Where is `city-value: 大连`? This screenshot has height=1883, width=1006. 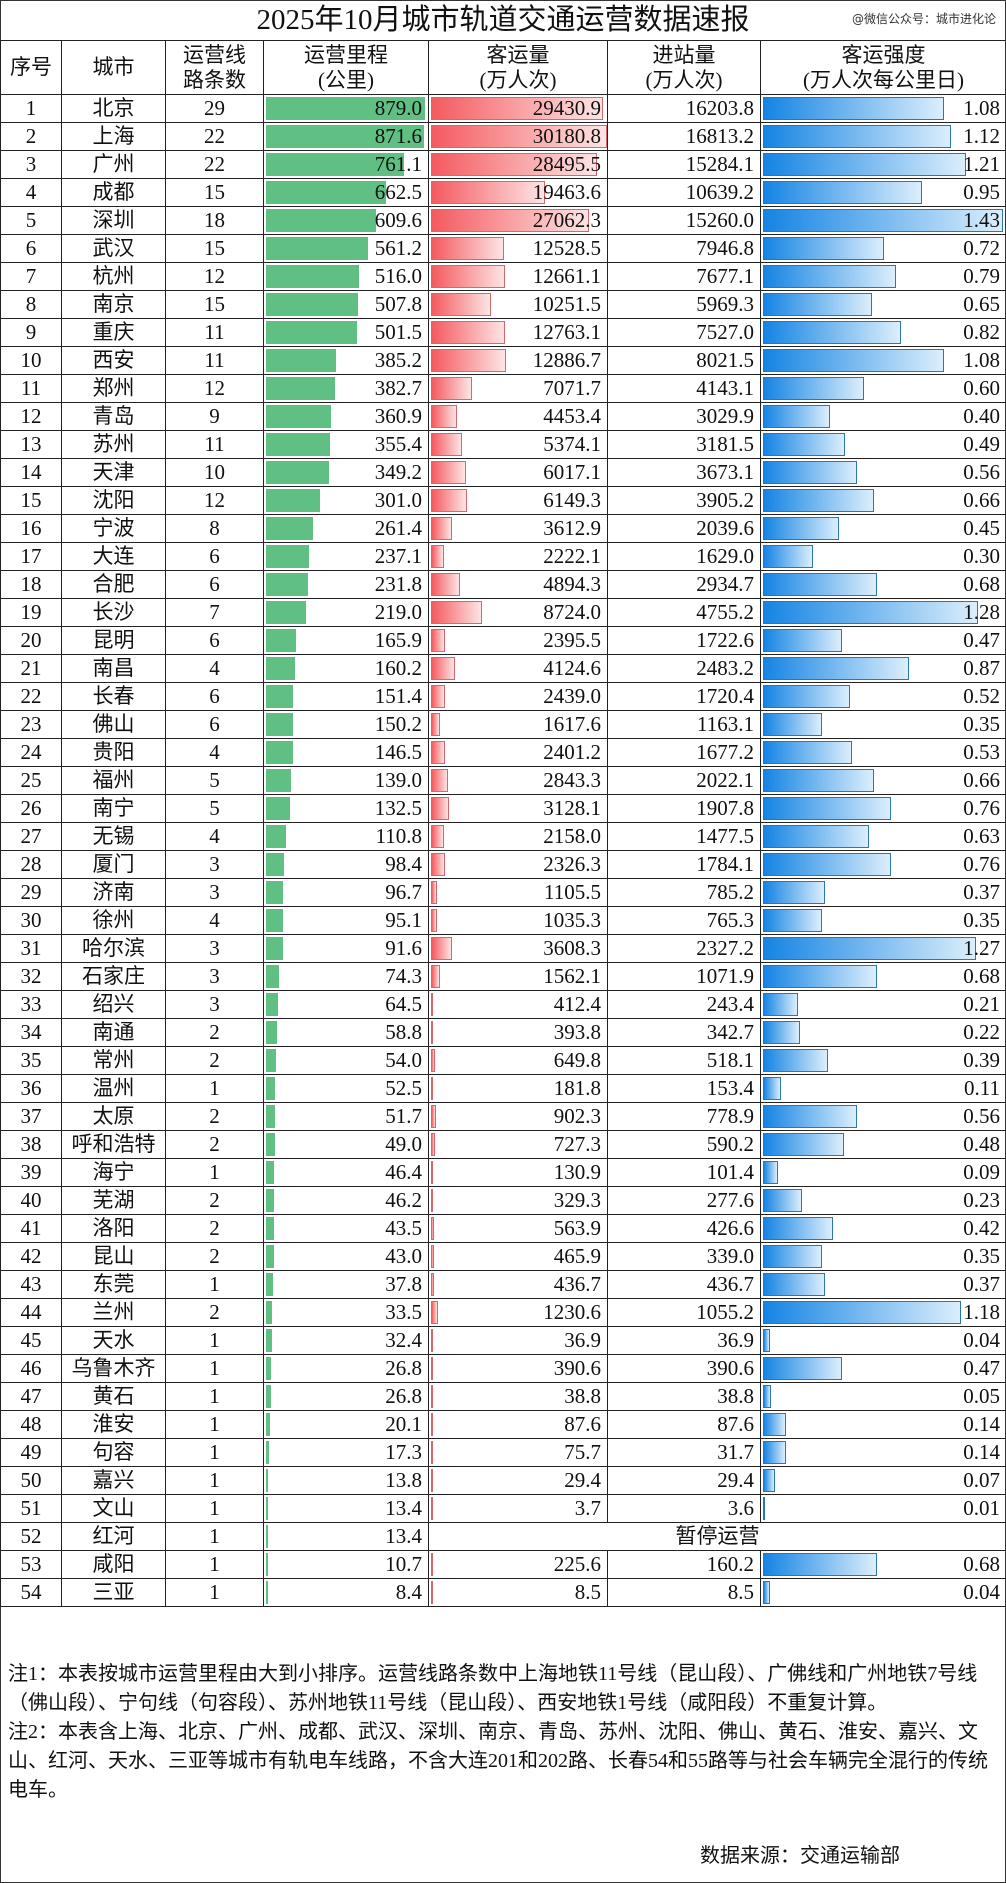
city-value: 大连 is located at coordinates (113, 556).